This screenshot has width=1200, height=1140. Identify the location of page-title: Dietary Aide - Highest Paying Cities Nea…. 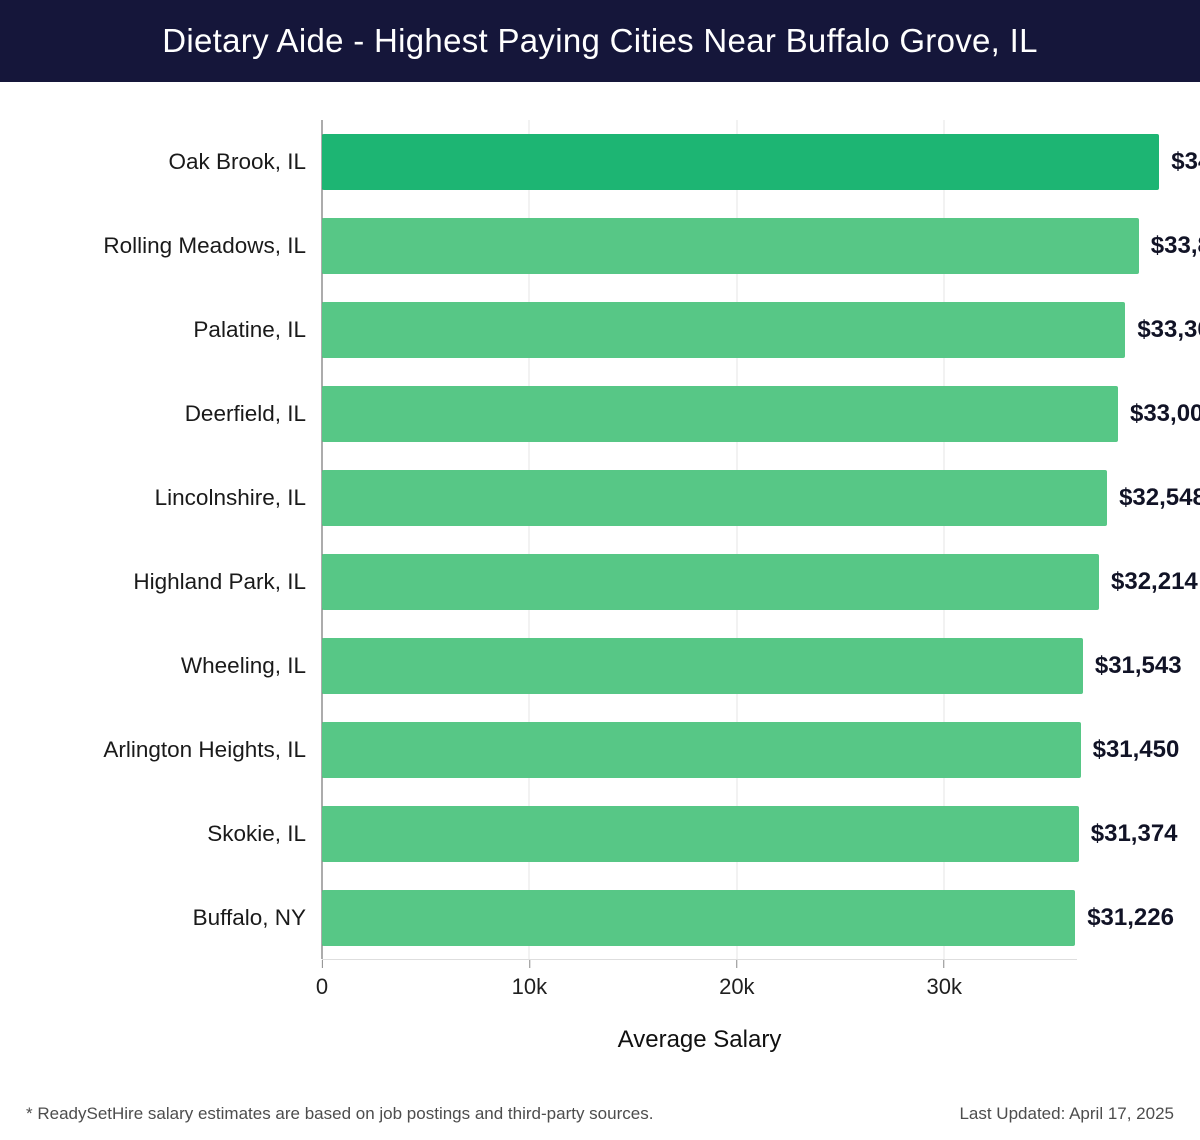
(600, 40).